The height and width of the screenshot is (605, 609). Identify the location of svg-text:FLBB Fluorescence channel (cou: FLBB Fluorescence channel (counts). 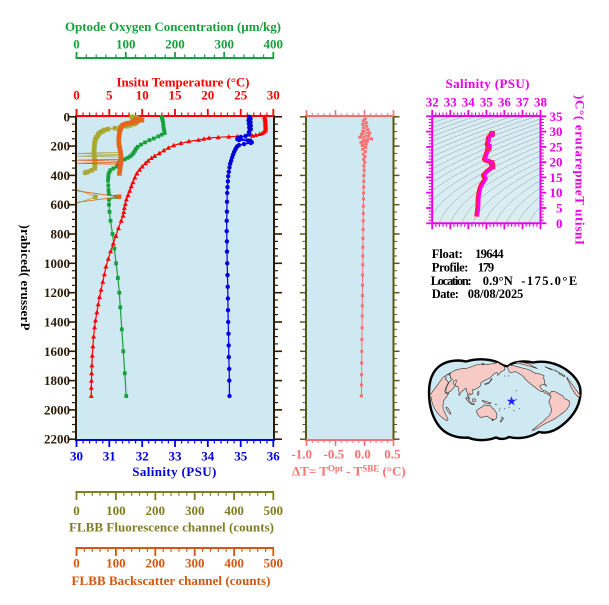
(171, 527).